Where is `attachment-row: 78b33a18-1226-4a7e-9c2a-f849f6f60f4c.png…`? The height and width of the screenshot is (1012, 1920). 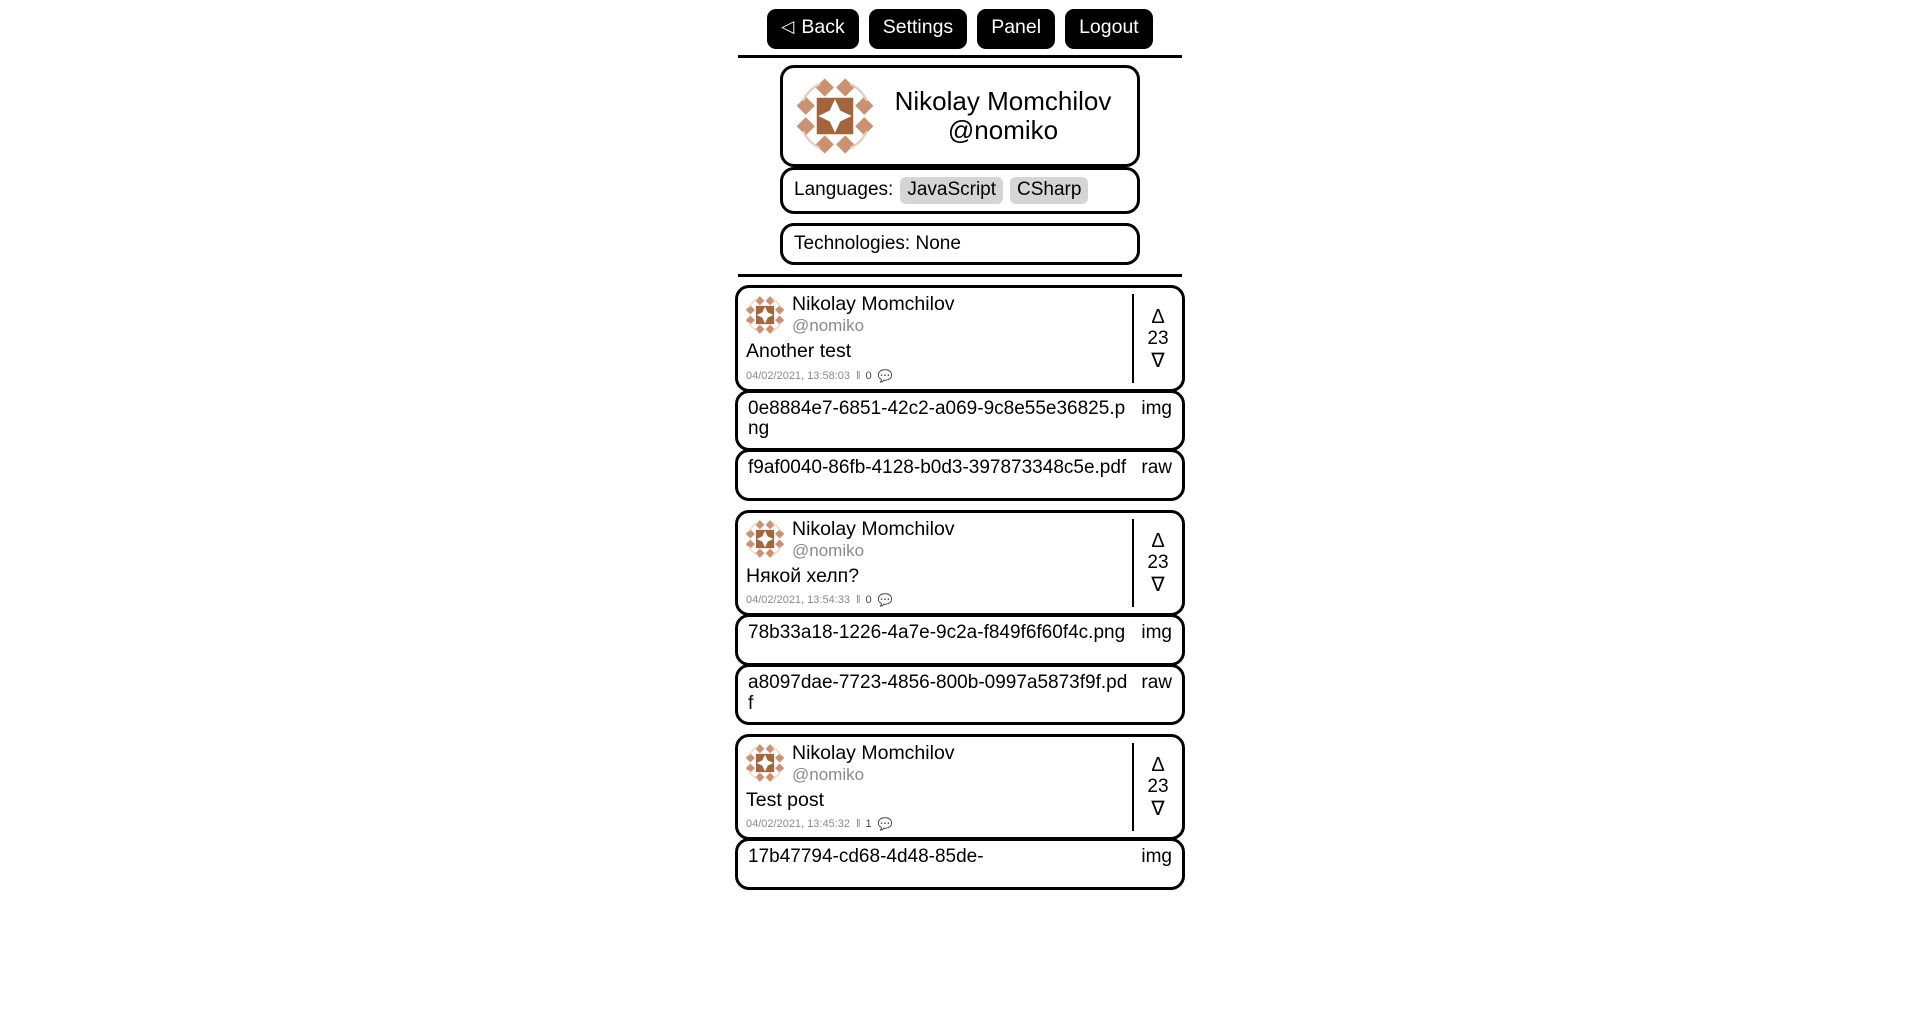 attachment-row: 78b33a18-1226-4a7e-9c2a-f849f6f60f4c.png… is located at coordinates (960, 640).